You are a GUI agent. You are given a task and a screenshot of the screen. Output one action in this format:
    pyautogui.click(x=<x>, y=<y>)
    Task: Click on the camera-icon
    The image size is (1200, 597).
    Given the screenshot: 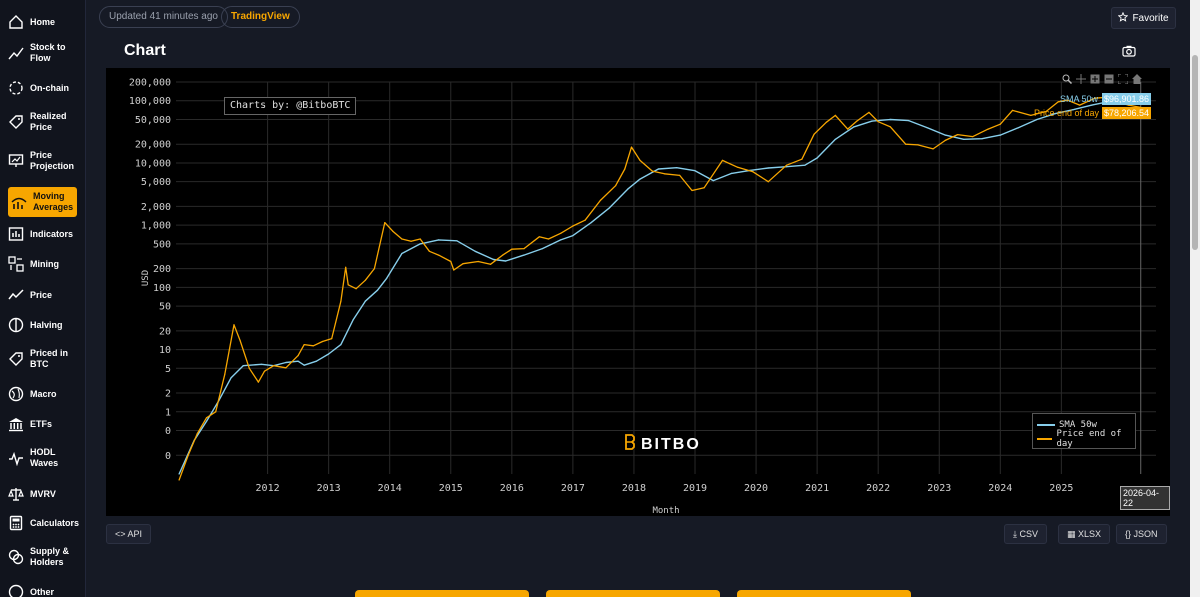 What is the action you would take?
    pyautogui.click(x=1129, y=51)
    